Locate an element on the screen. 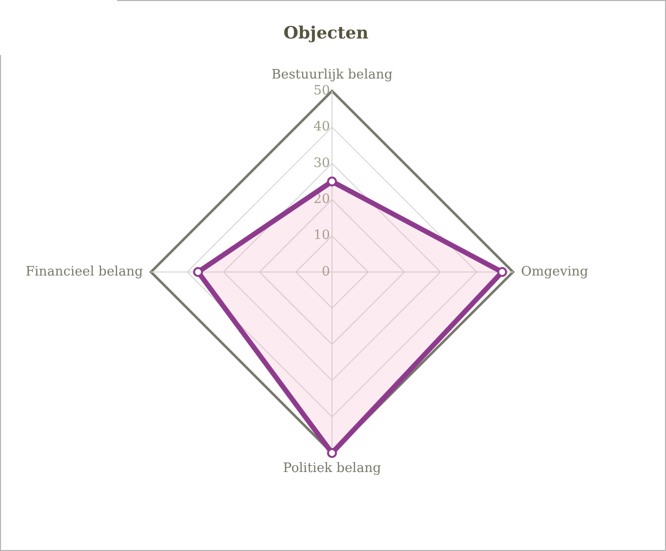 The image size is (666, 551). spoke-label: Financieel belang is located at coordinates (84, 272).